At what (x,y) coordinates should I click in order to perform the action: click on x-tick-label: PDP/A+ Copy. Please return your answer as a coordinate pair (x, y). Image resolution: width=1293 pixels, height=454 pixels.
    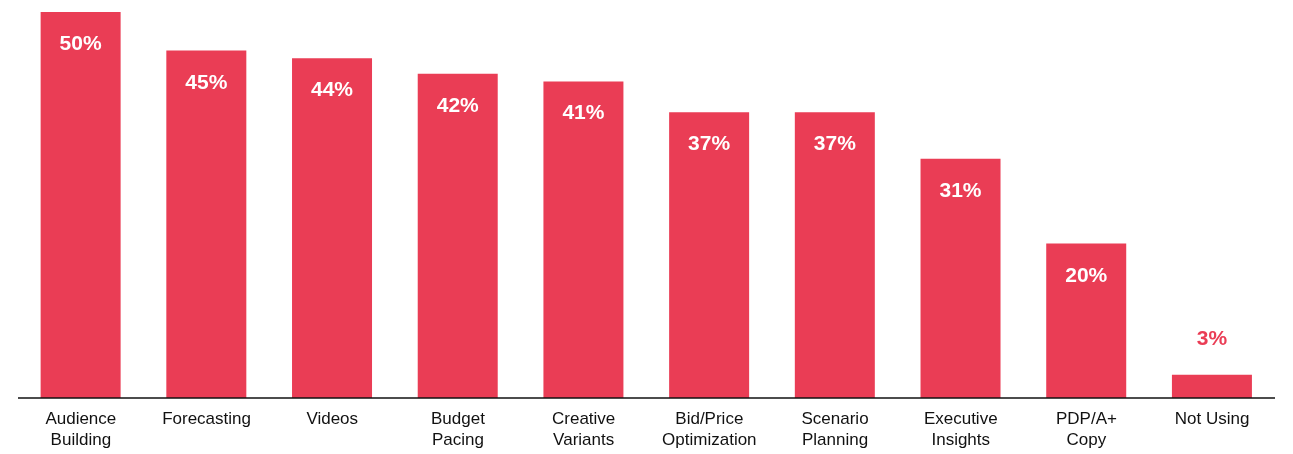
    Looking at the image, I should click on (1086, 429).